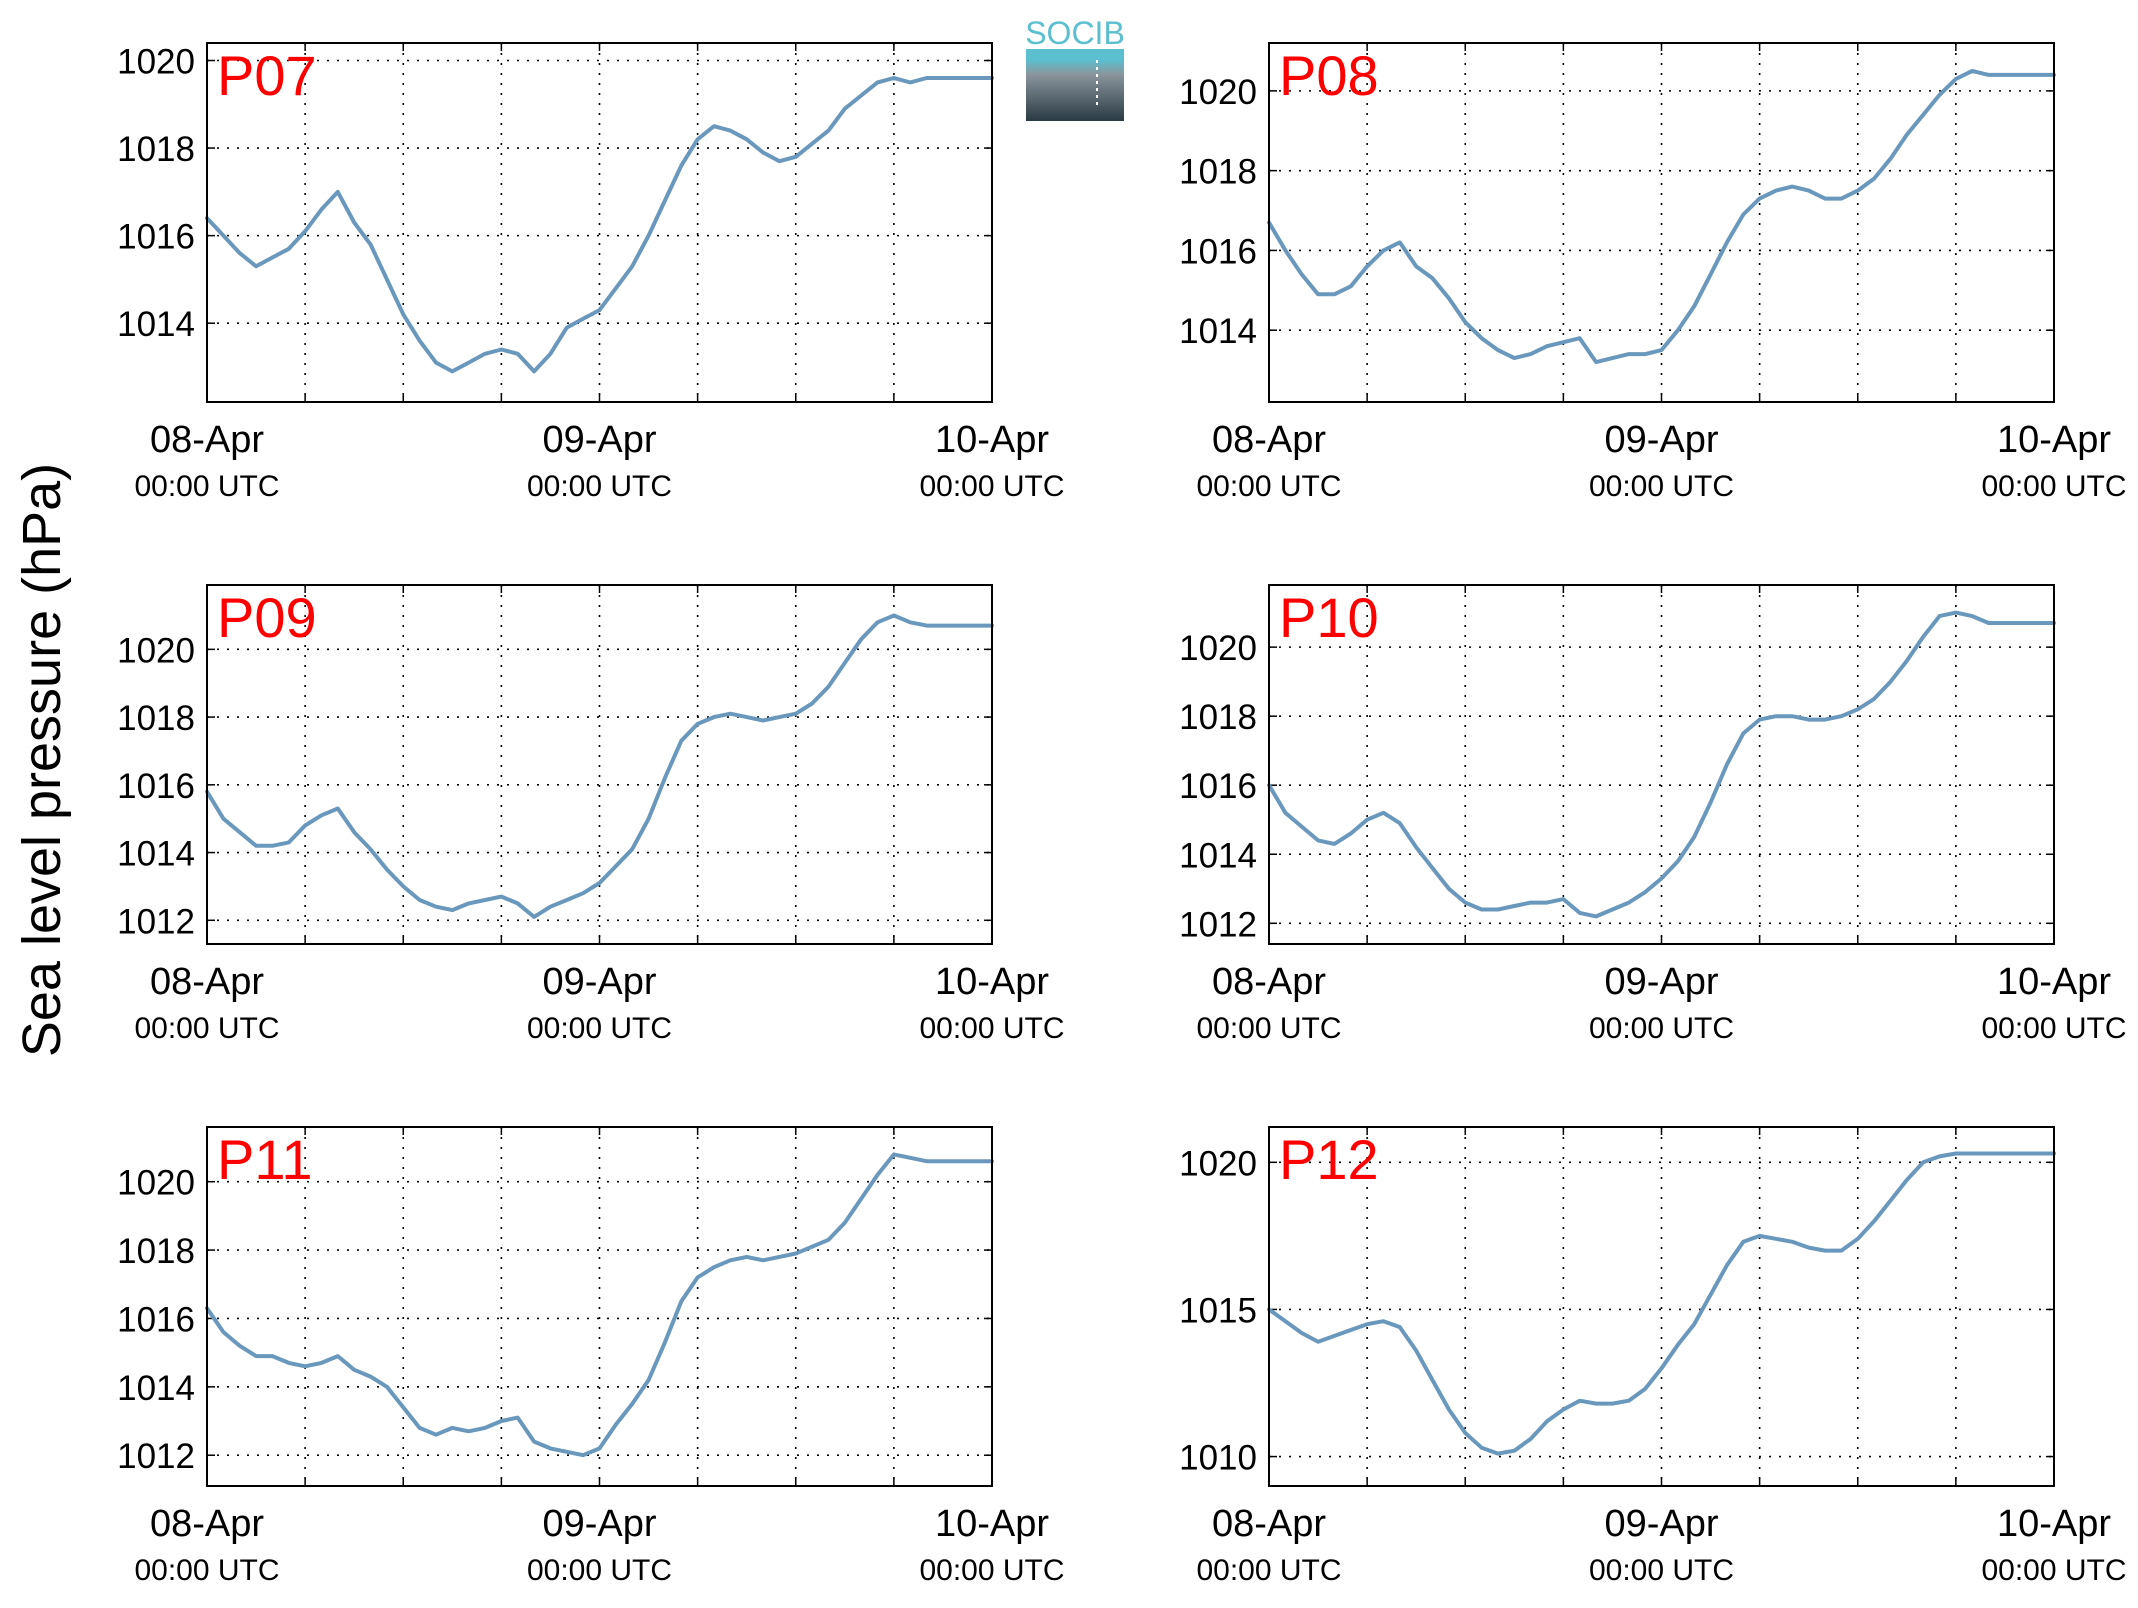  Describe the element at coordinates (1075, 68) in the screenshot. I see `socib-logo: SOCIB` at that location.